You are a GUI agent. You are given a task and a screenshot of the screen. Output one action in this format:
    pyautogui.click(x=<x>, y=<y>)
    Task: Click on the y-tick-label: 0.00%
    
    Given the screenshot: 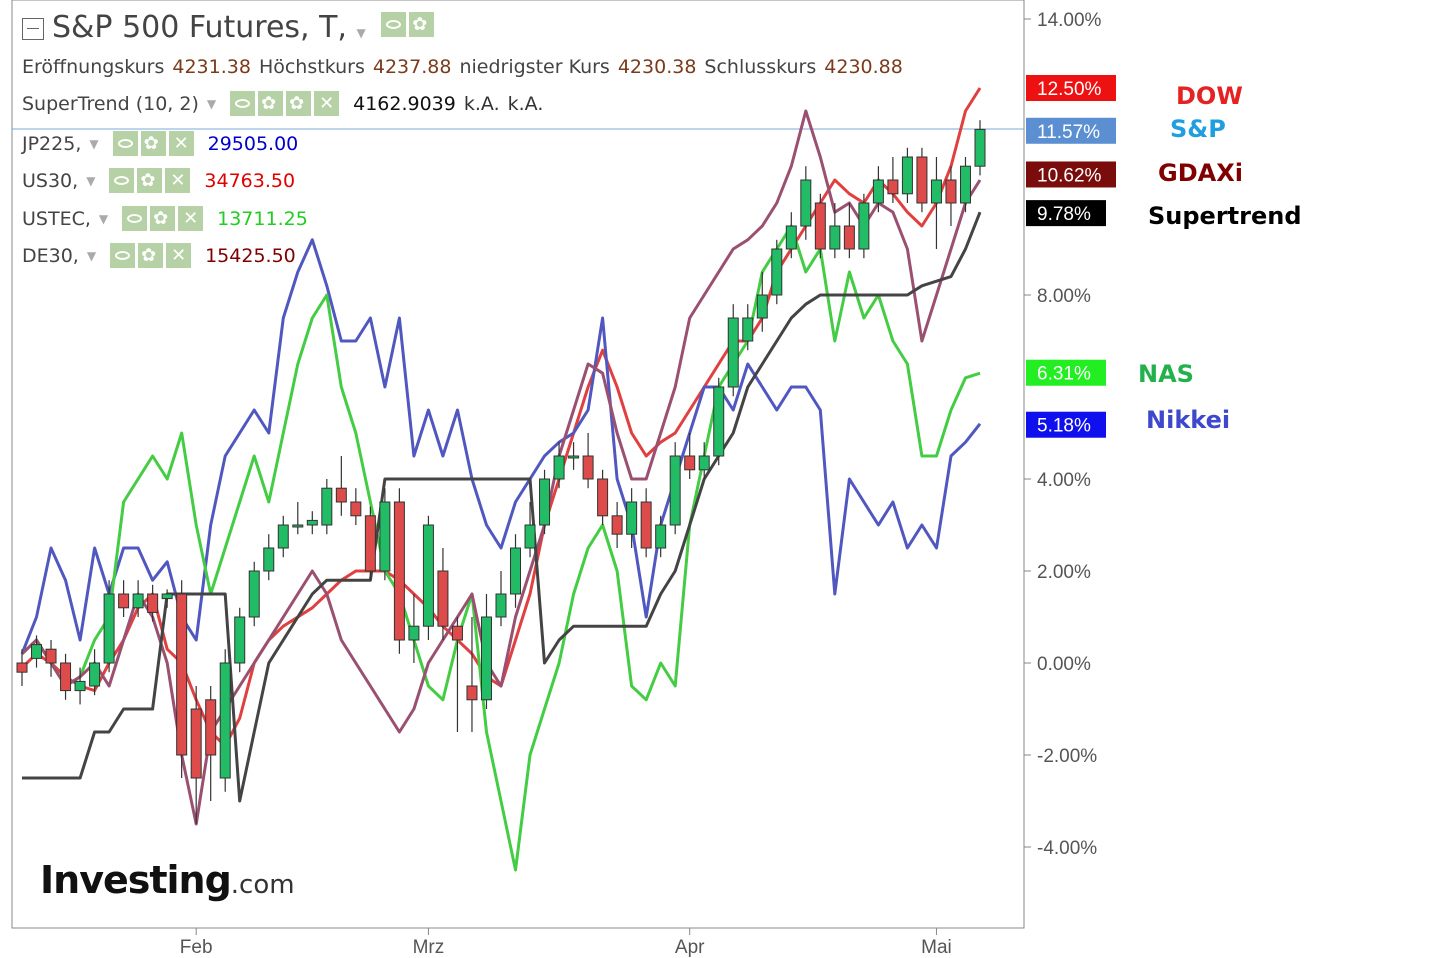 What is the action you would take?
    pyautogui.click(x=1064, y=664)
    